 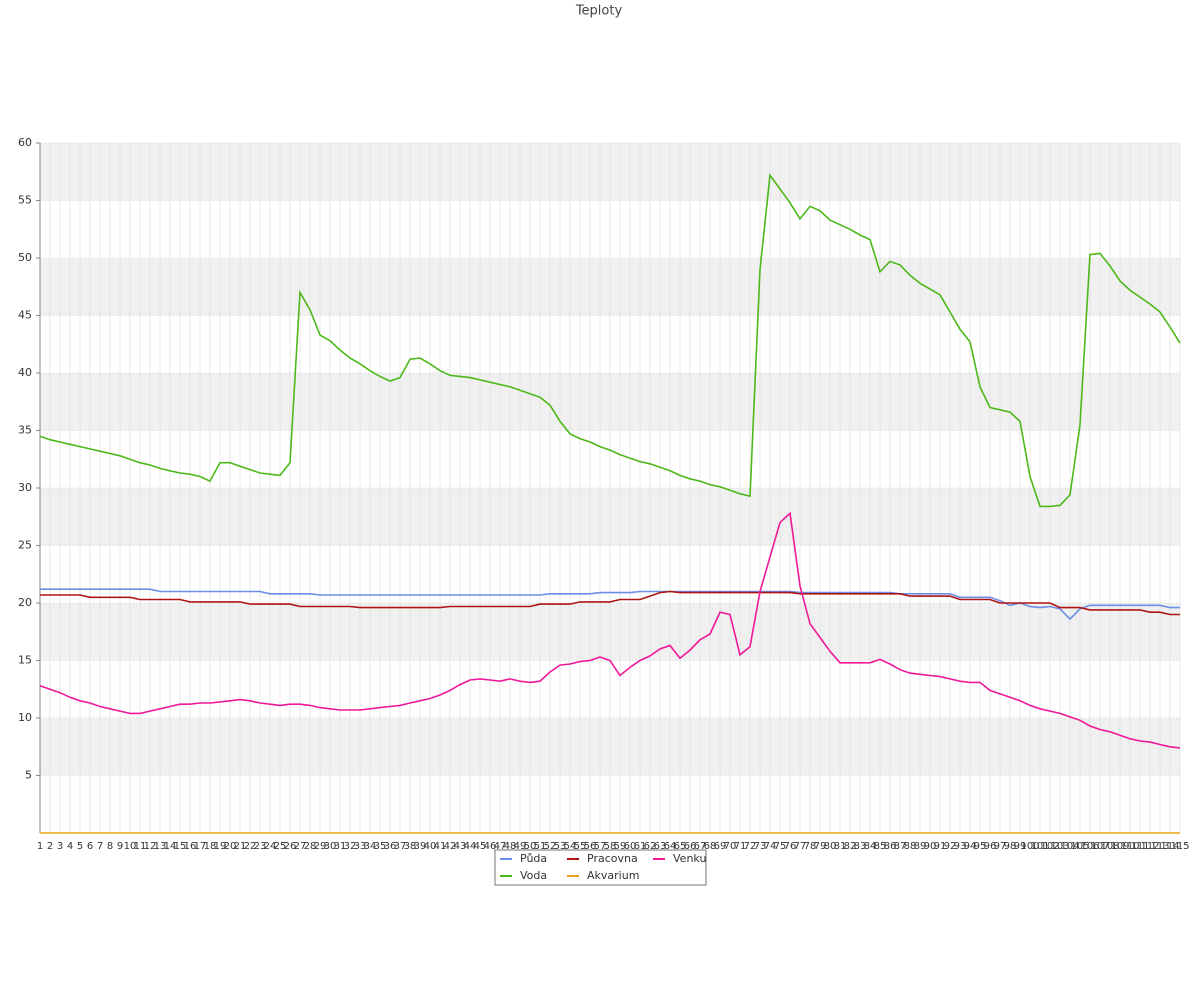 I want to click on x-tick-label: 65, so click(x=680, y=846).